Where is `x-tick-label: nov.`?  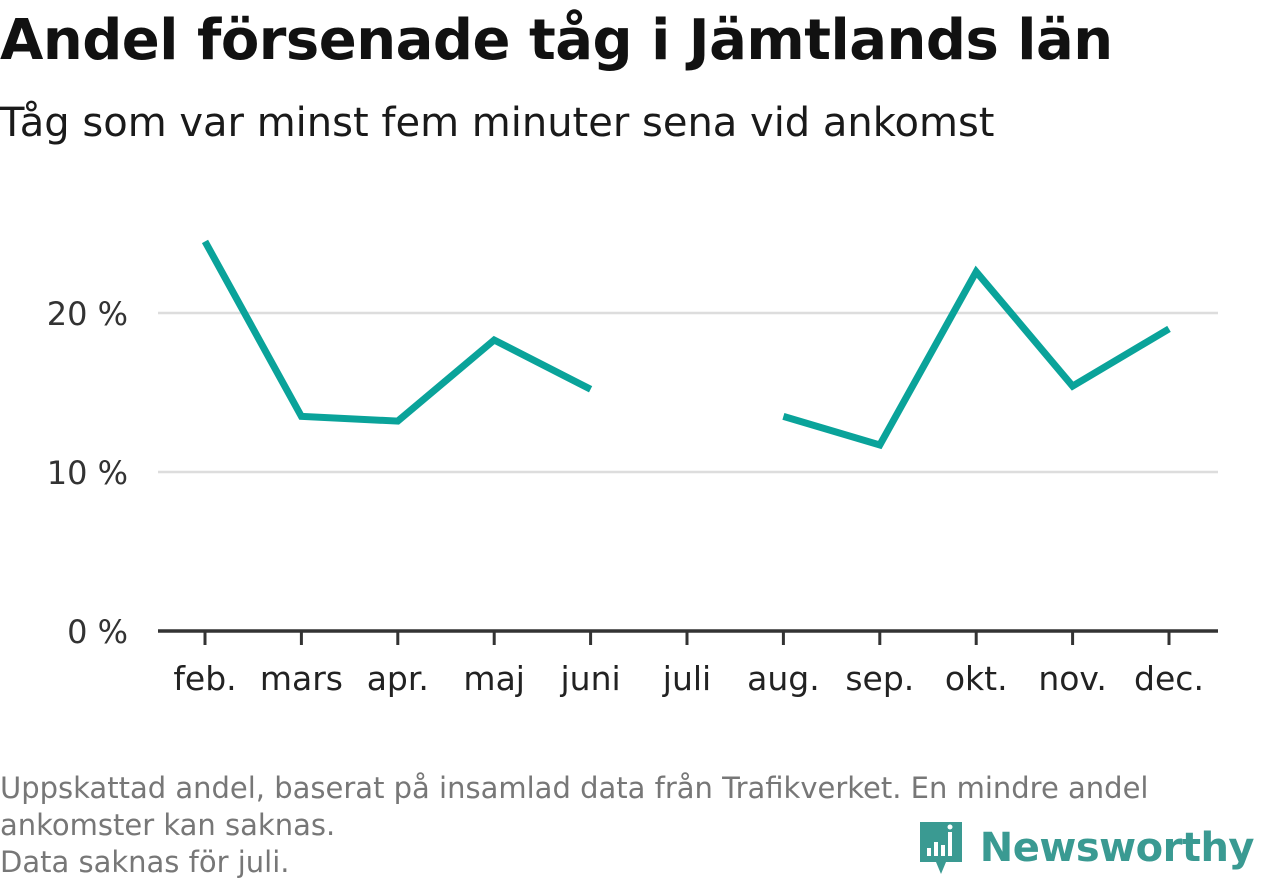
x-tick-label: nov. is located at coordinates (1072, 678).